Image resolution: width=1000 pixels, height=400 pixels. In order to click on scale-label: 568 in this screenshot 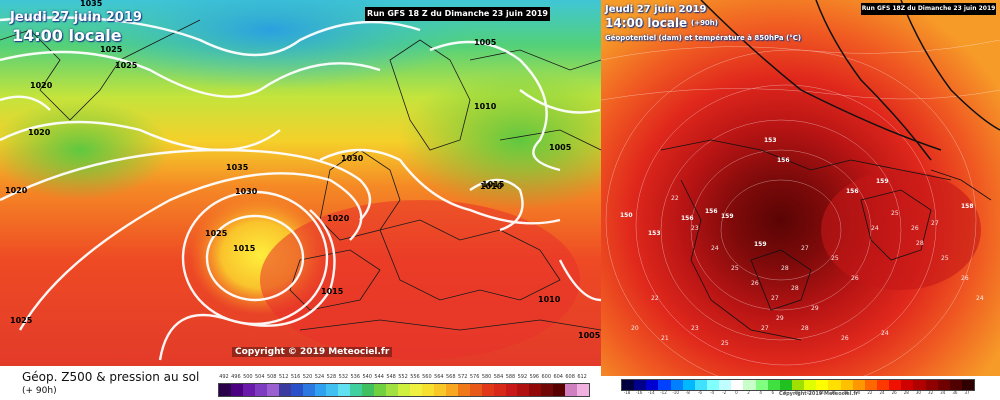, I will do `click(451, 377)`.